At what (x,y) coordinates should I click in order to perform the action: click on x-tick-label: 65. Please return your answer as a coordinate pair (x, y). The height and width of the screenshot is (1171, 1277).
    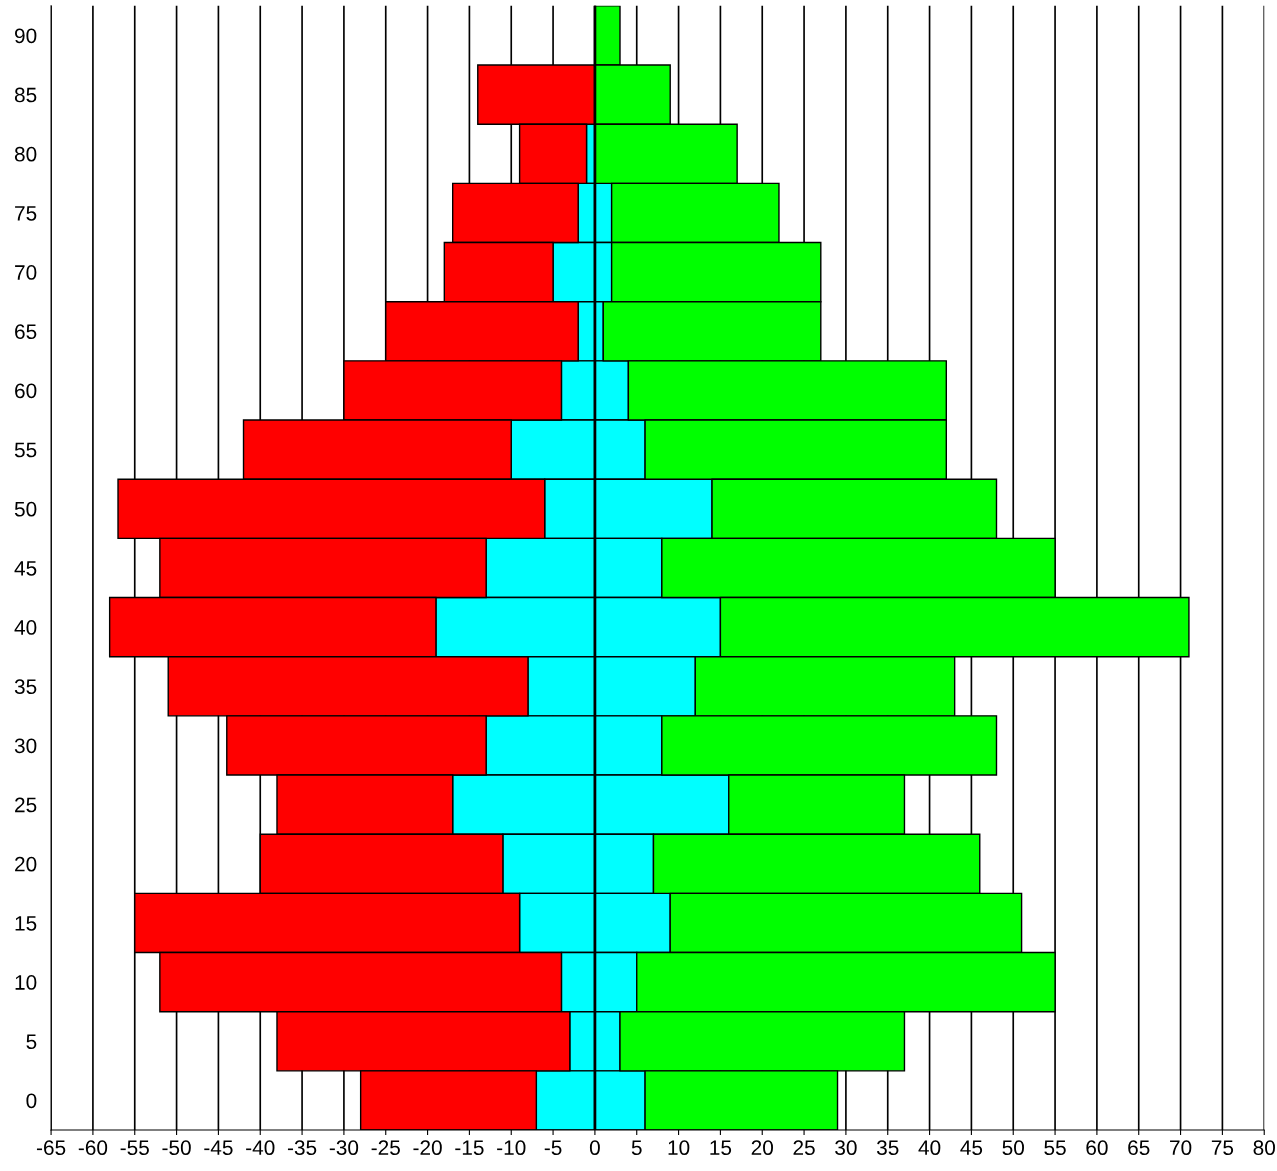
    Looking at the image, I should click on (1139, 1148).